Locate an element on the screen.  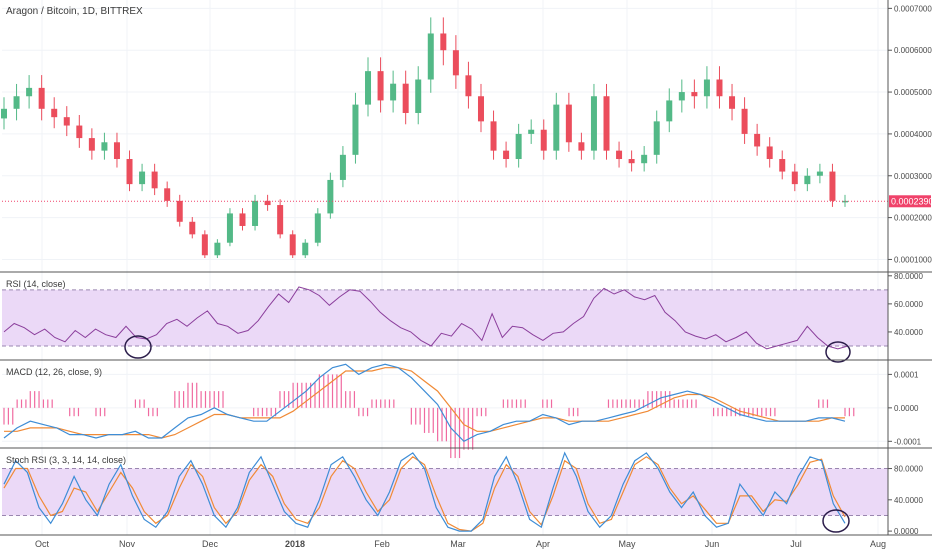
time-axis-label: Jun is located at coordinates (712, 544).